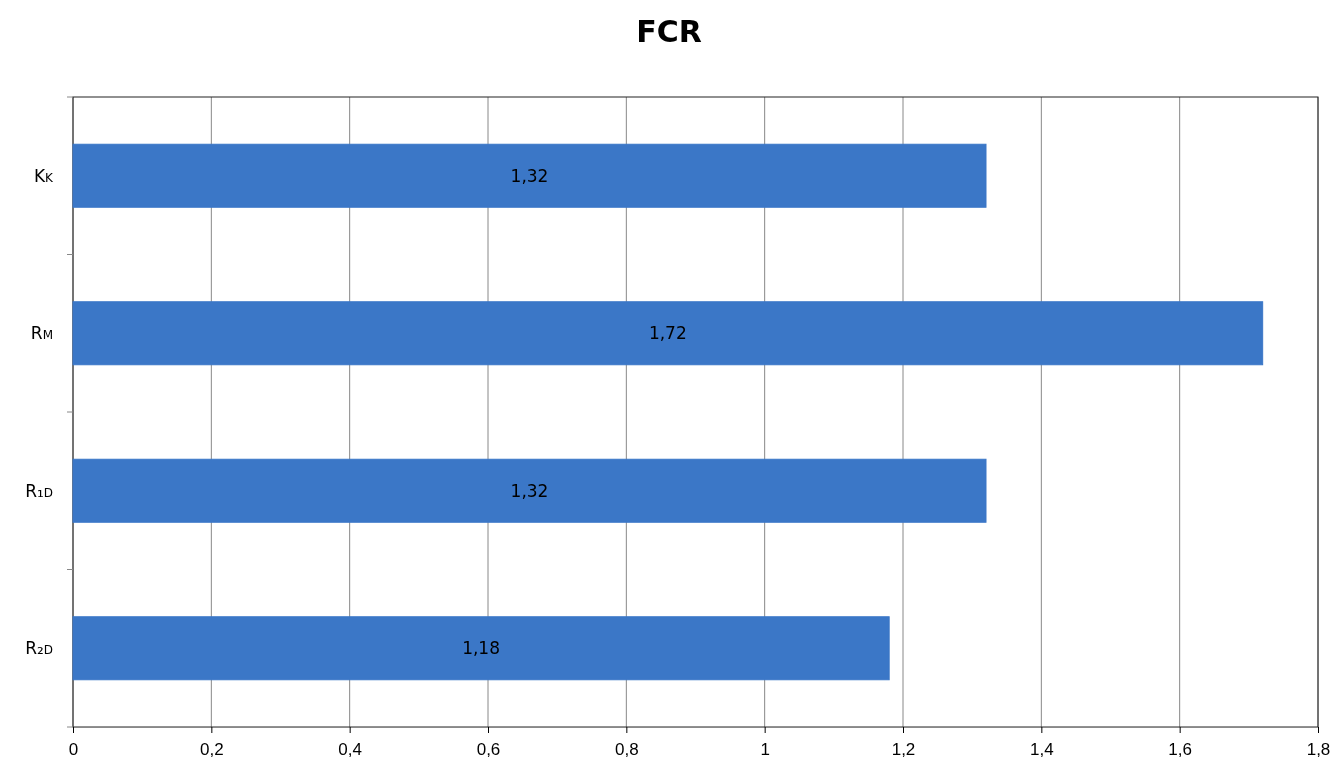 Image resolution: width=1338 pixels, height=777 pixels. Describe the element at coordinates (1180, 749) in the screenshot. I see `x-tick-label: 1,6` at that location.